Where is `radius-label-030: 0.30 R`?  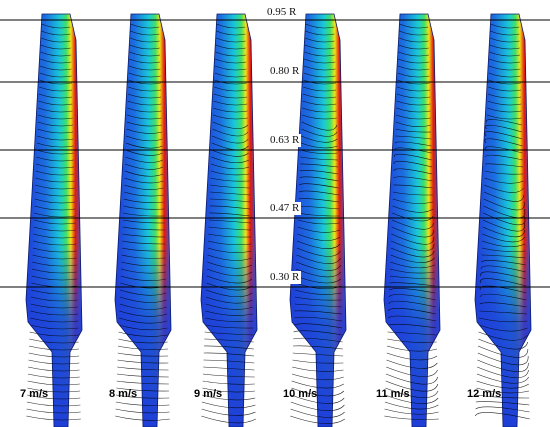 radius-label-030: 0.30 R is located at coordinates (285, 277).